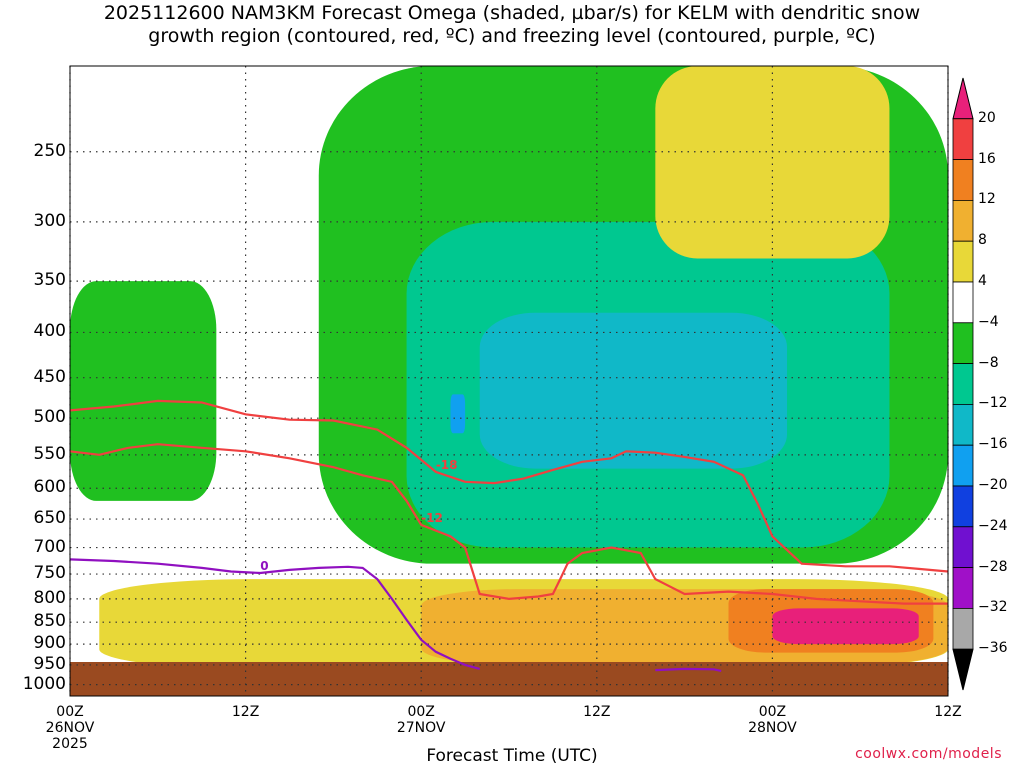 The image size is (1024, 768). What do you see at coordinates (993, 403) in the screenshot?
I see `colorbar-label-7: −12` at bounding box center [993, 403].